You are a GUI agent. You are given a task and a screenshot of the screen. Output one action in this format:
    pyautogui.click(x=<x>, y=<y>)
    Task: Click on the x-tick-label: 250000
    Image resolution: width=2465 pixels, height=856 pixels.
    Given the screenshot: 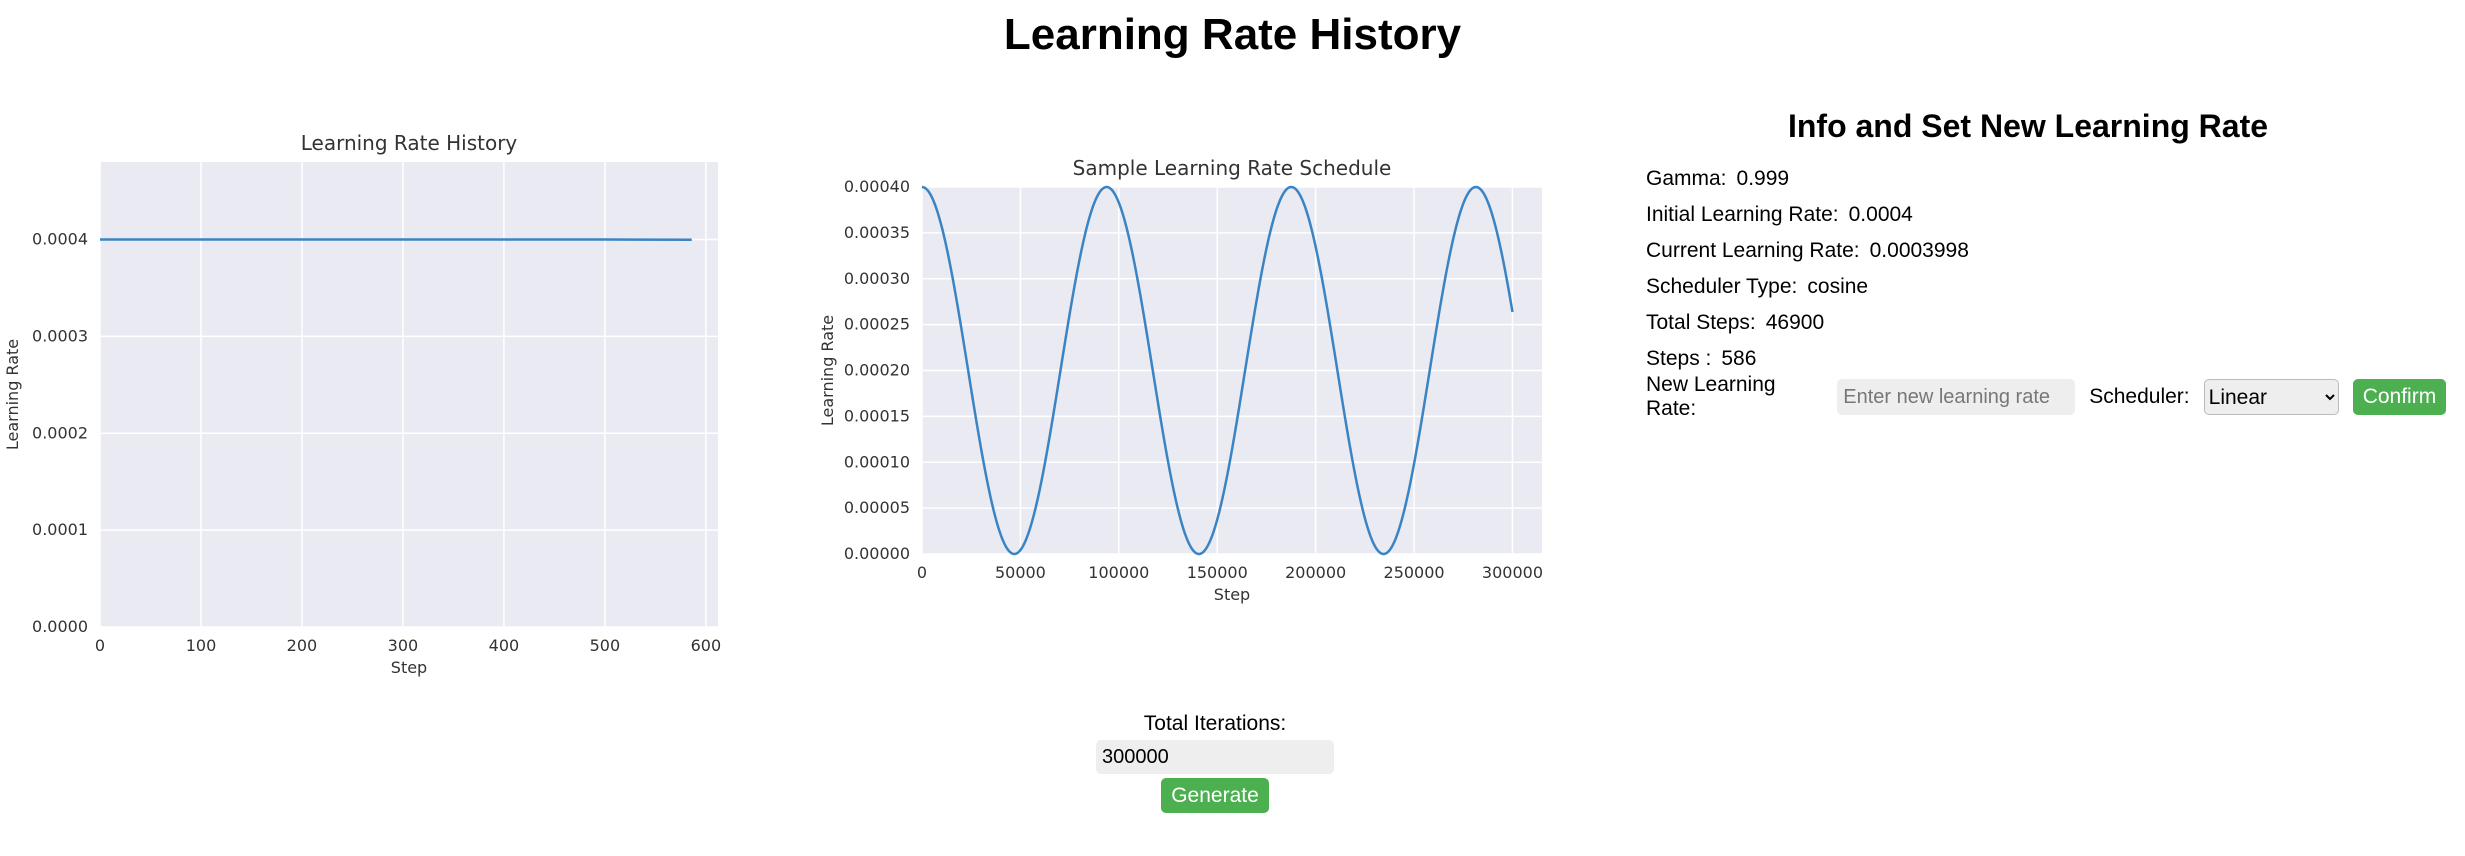 What is the action you would take?
    pyautogui.click(x=1414, y=572)
    